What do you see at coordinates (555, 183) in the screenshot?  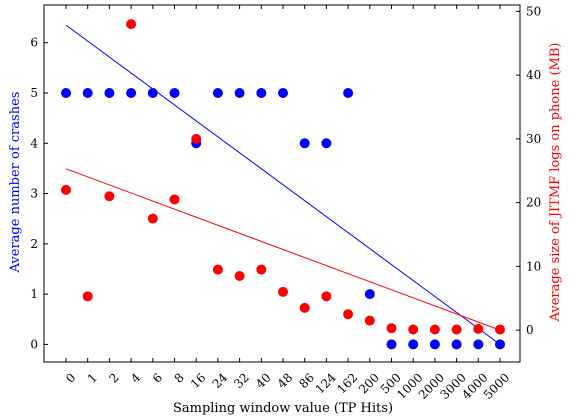 I see `right-y-axis-label: Average size of JITMF logs on phone (MB)` at bounding box center [555, 183].